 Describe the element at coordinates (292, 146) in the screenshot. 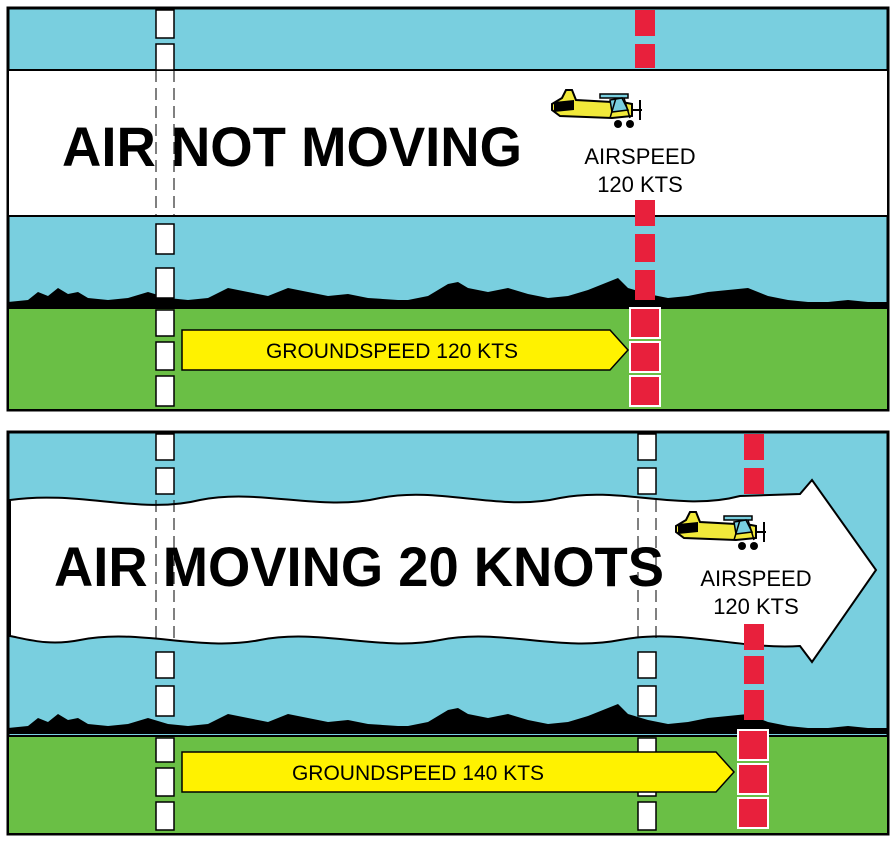

I see `panel-title: AIR NOT MOVING` at that location.